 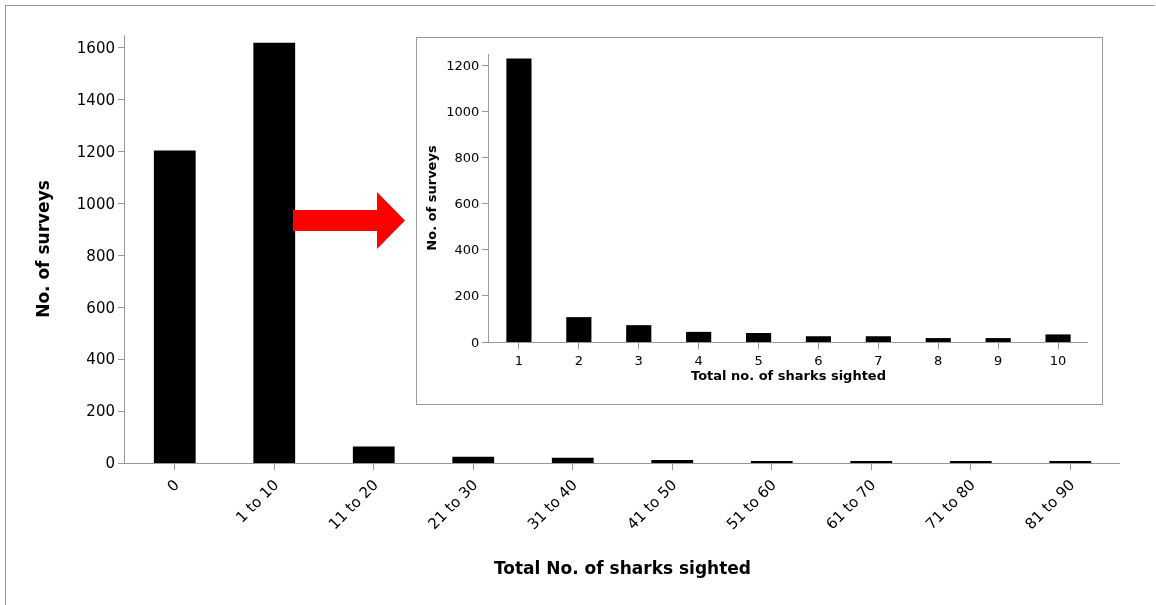 What do you see at coordinates (758, 360) in the screenshot?
I see `x-tick-label: 5` at bounding box center [758, 360].